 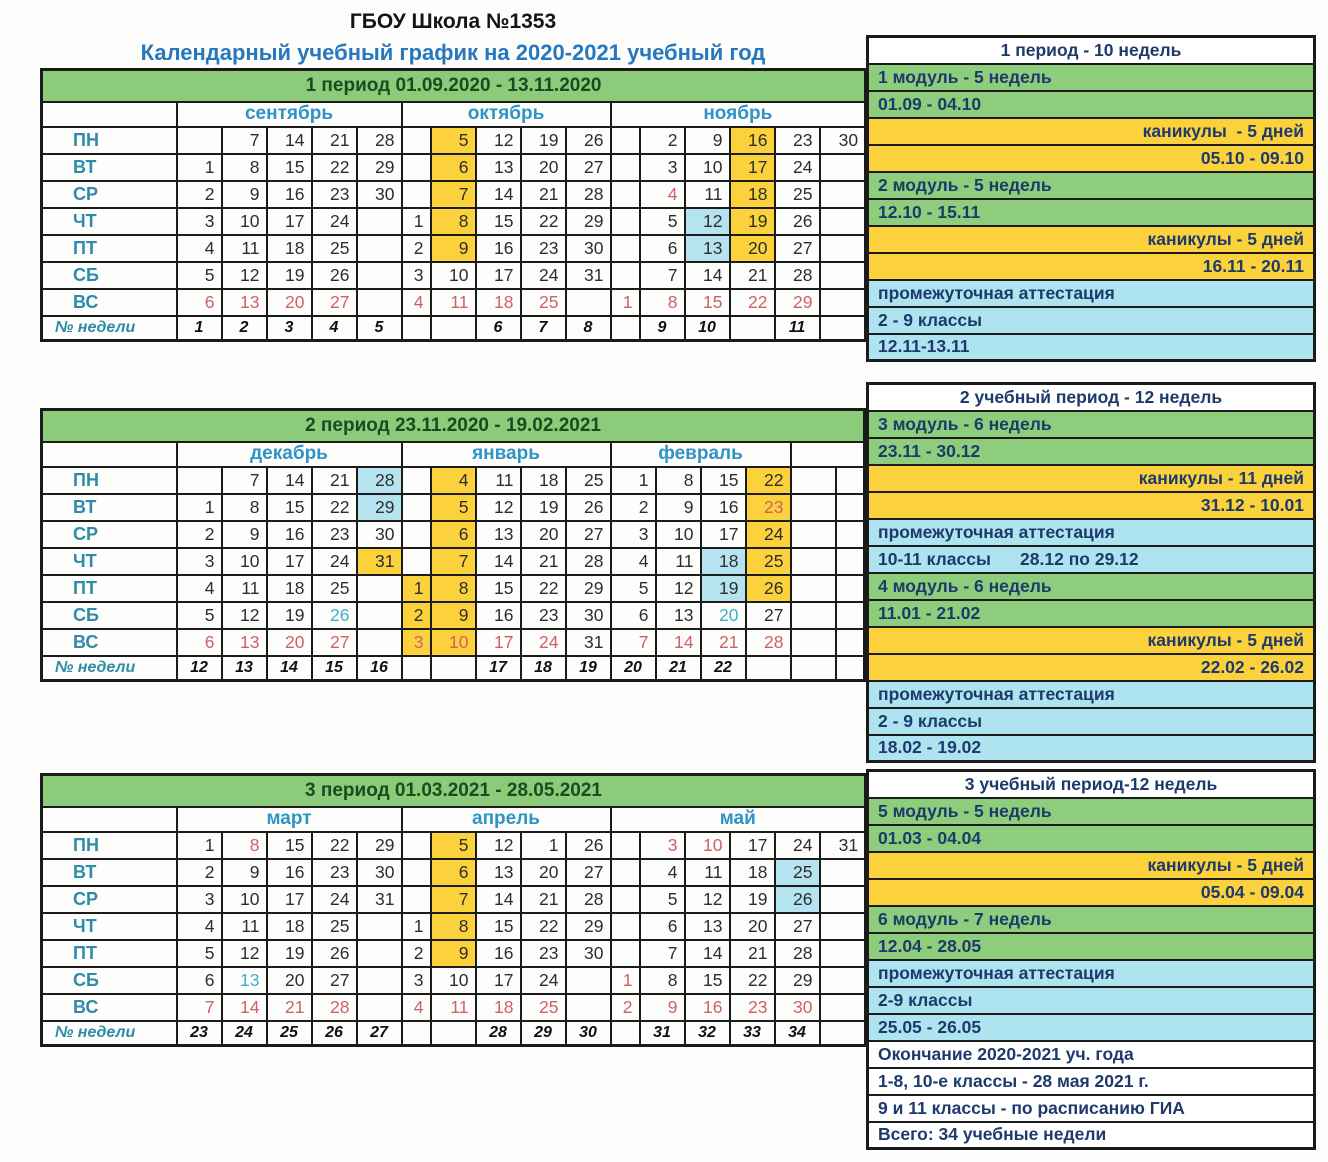 I want to click on day-cell: 11, so click(x=707, y=872).